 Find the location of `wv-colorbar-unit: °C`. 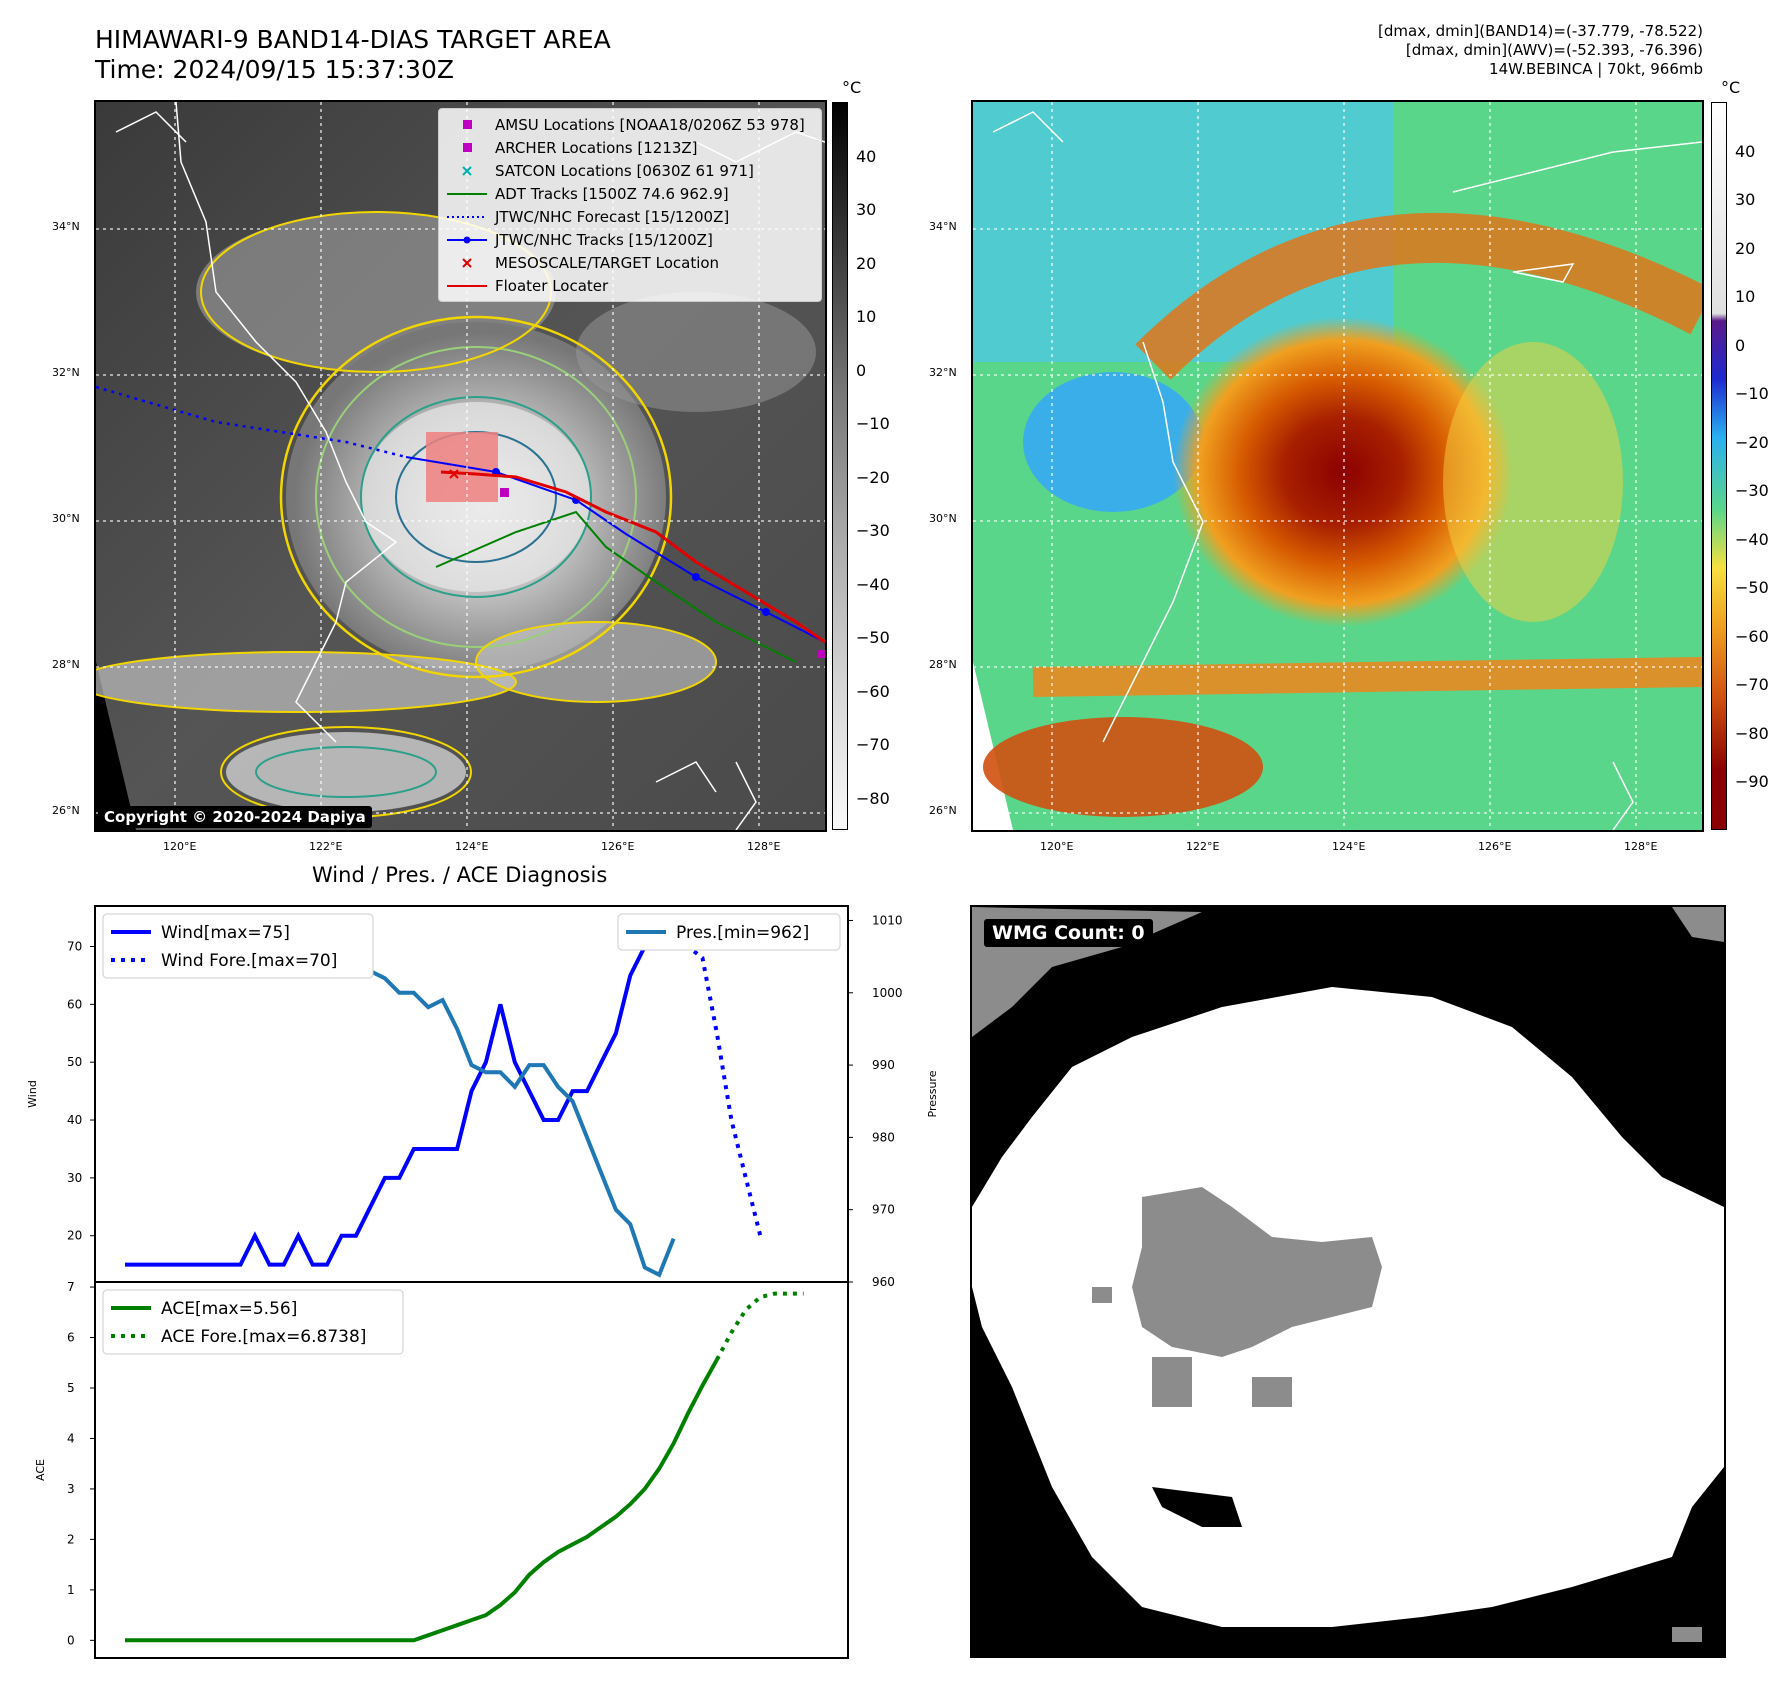

wv-colorbar-unit: °C is located at coordinates (1731, 87).